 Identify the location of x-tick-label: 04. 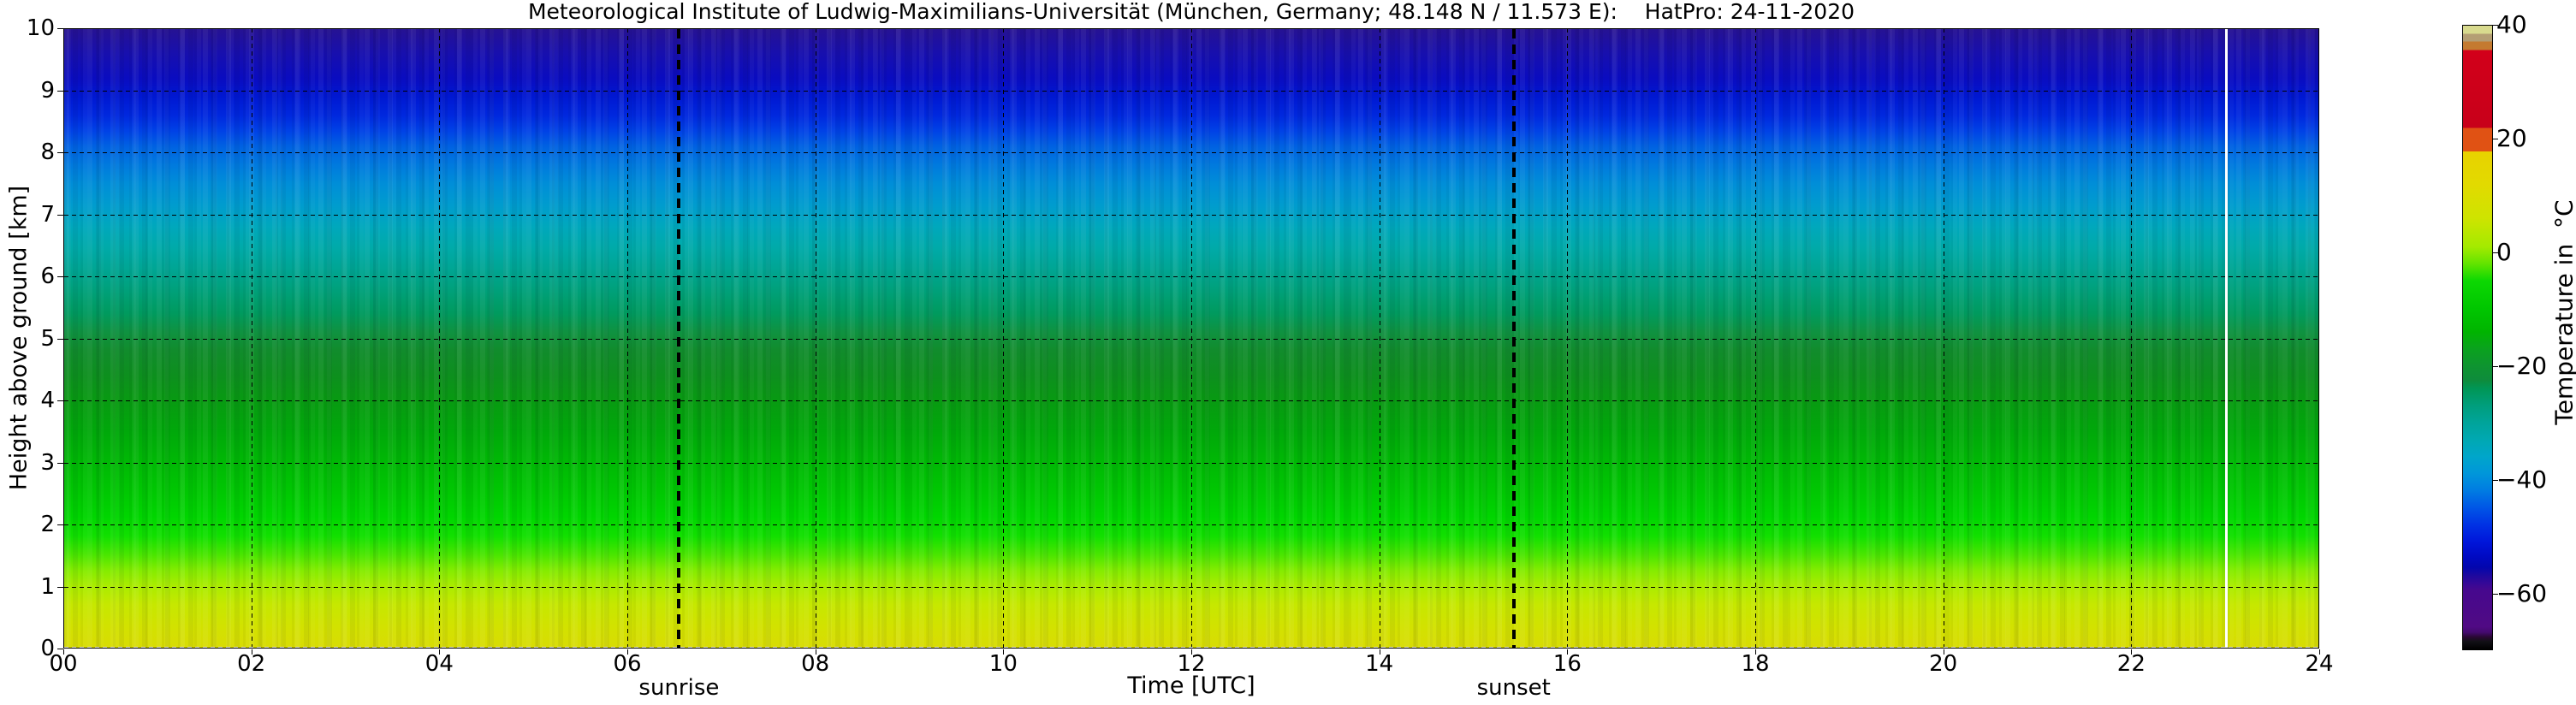
(439, 664).